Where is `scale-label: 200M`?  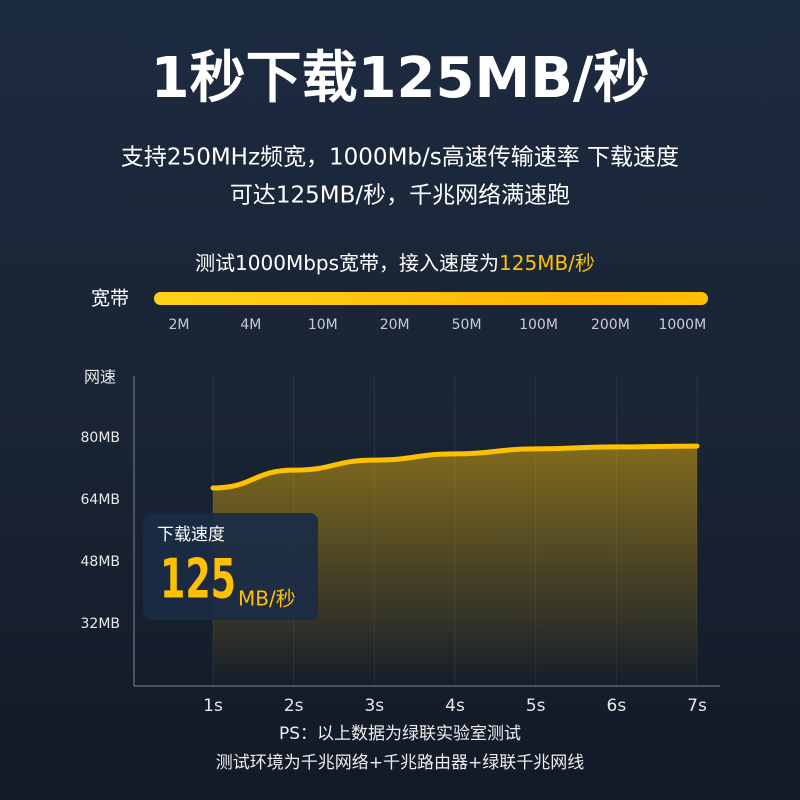 scale-label: 200M is located at coordinates (610, 325).